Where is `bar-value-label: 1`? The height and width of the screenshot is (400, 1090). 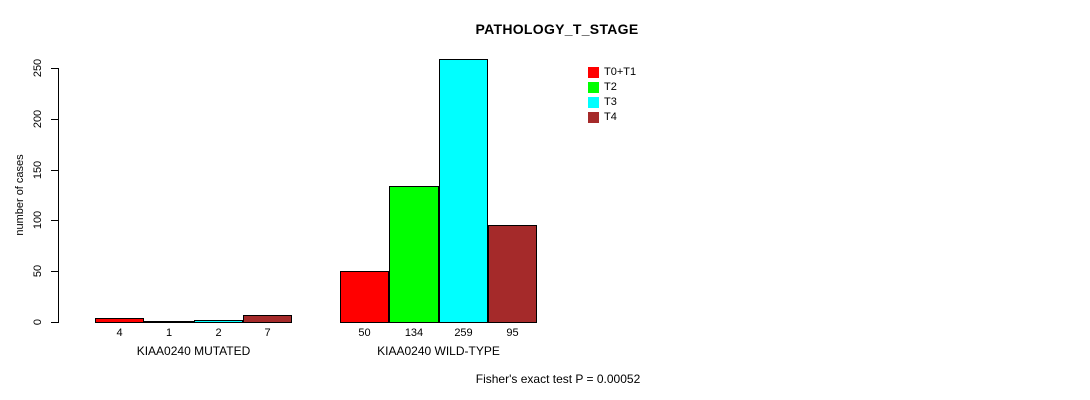
bar-value-label: 1 is located at coordinates (169, 333).